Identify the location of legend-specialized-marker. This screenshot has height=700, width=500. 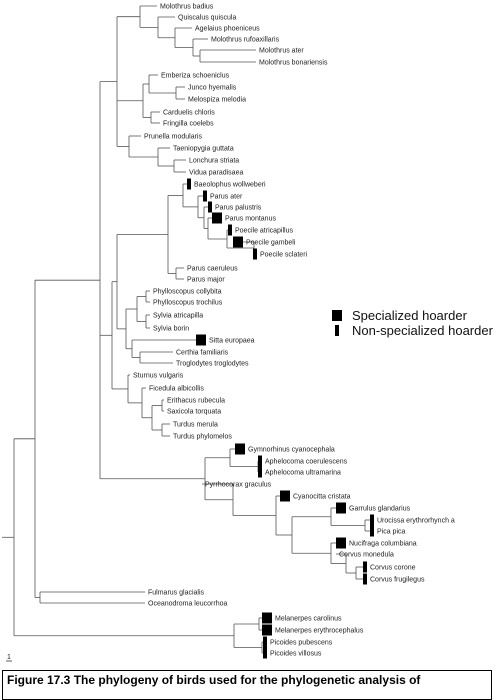
(337, 315).